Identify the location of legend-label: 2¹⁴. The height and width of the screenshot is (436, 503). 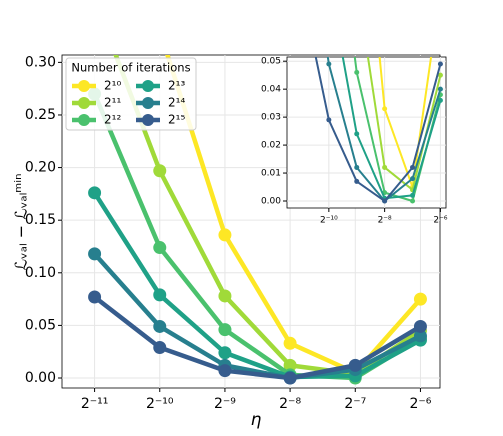
(176, 103).